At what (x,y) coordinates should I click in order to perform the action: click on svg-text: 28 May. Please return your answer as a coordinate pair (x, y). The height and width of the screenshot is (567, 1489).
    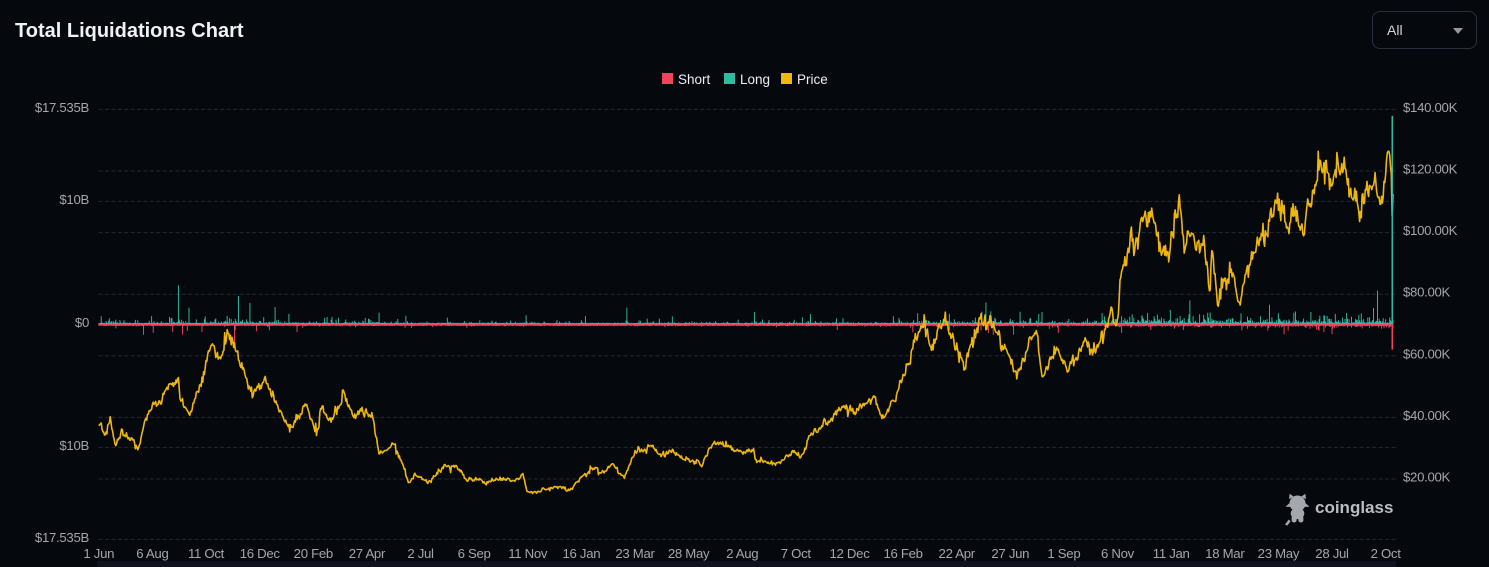
    Looking at the image, I should click on (689, 553).